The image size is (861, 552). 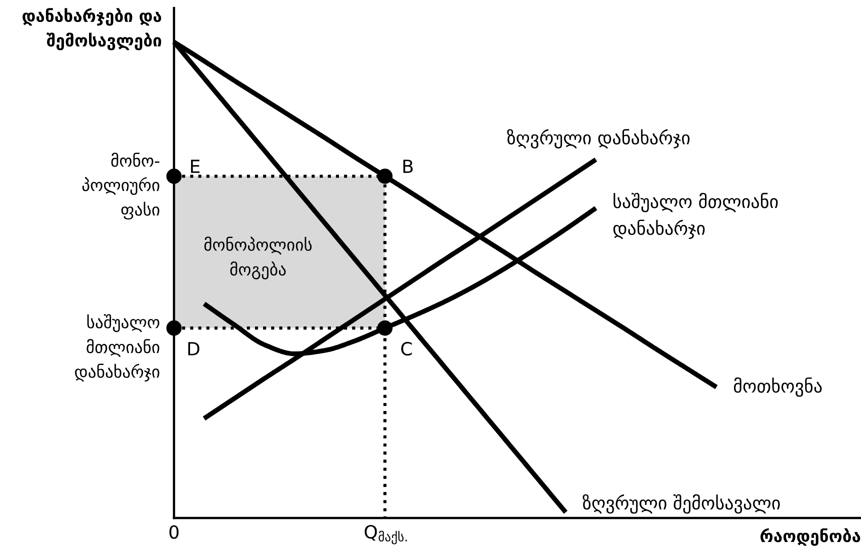 I want to click on annotation: B, so click(x=408, y=166).